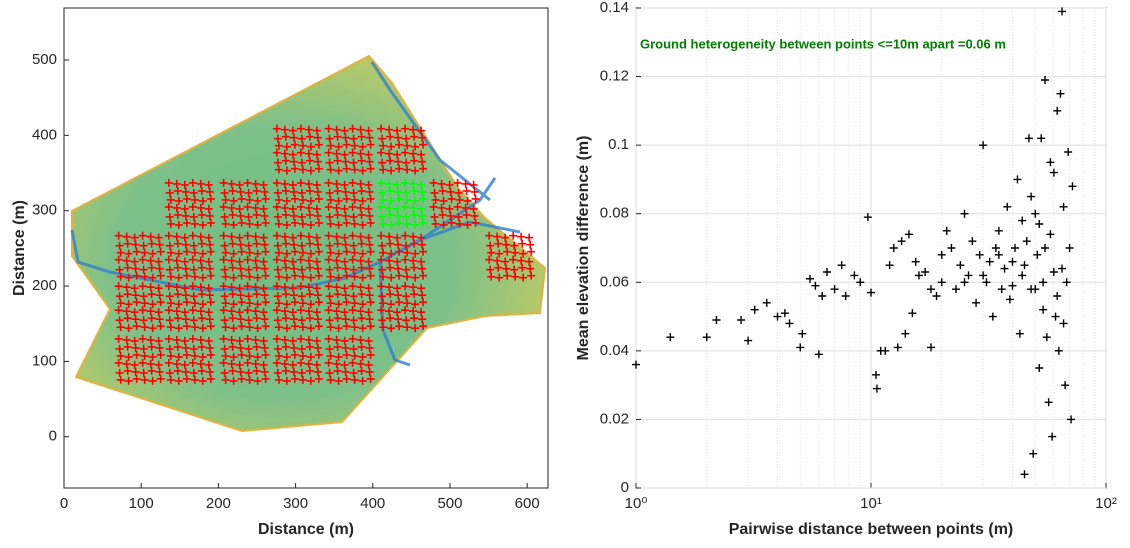  I want to click on y-tick-label: 200, so click(44, 285).